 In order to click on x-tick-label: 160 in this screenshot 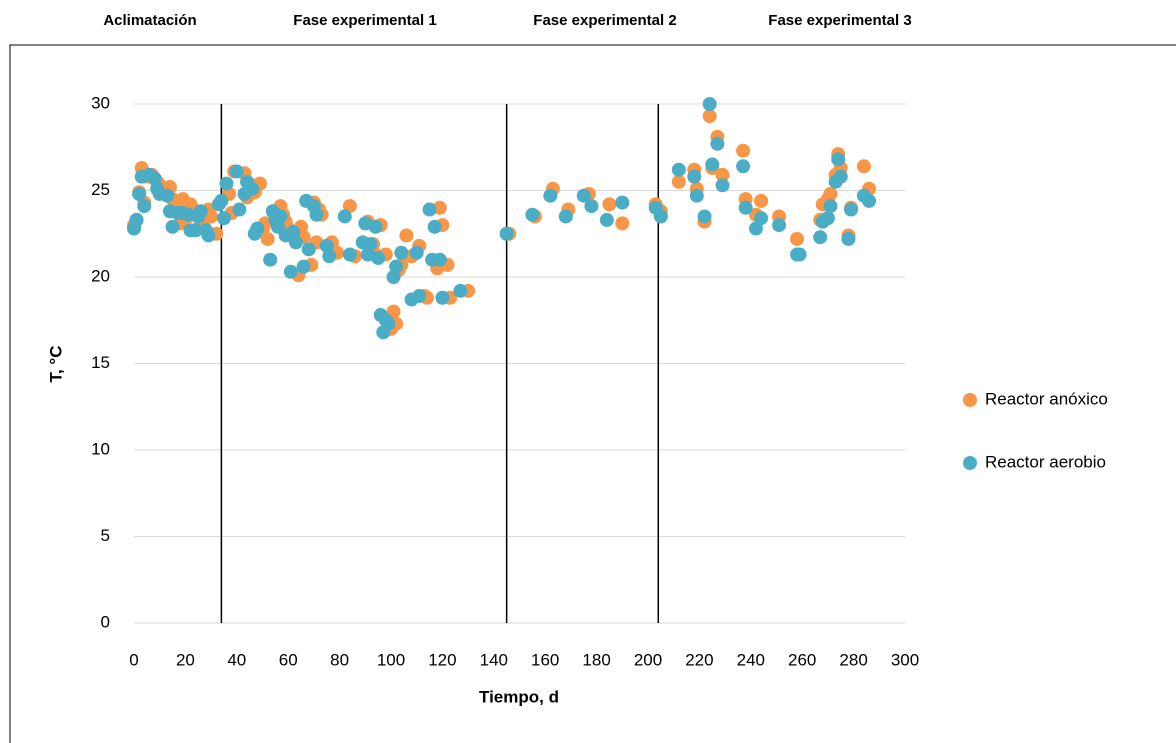, I will do `click(545, 659)`.